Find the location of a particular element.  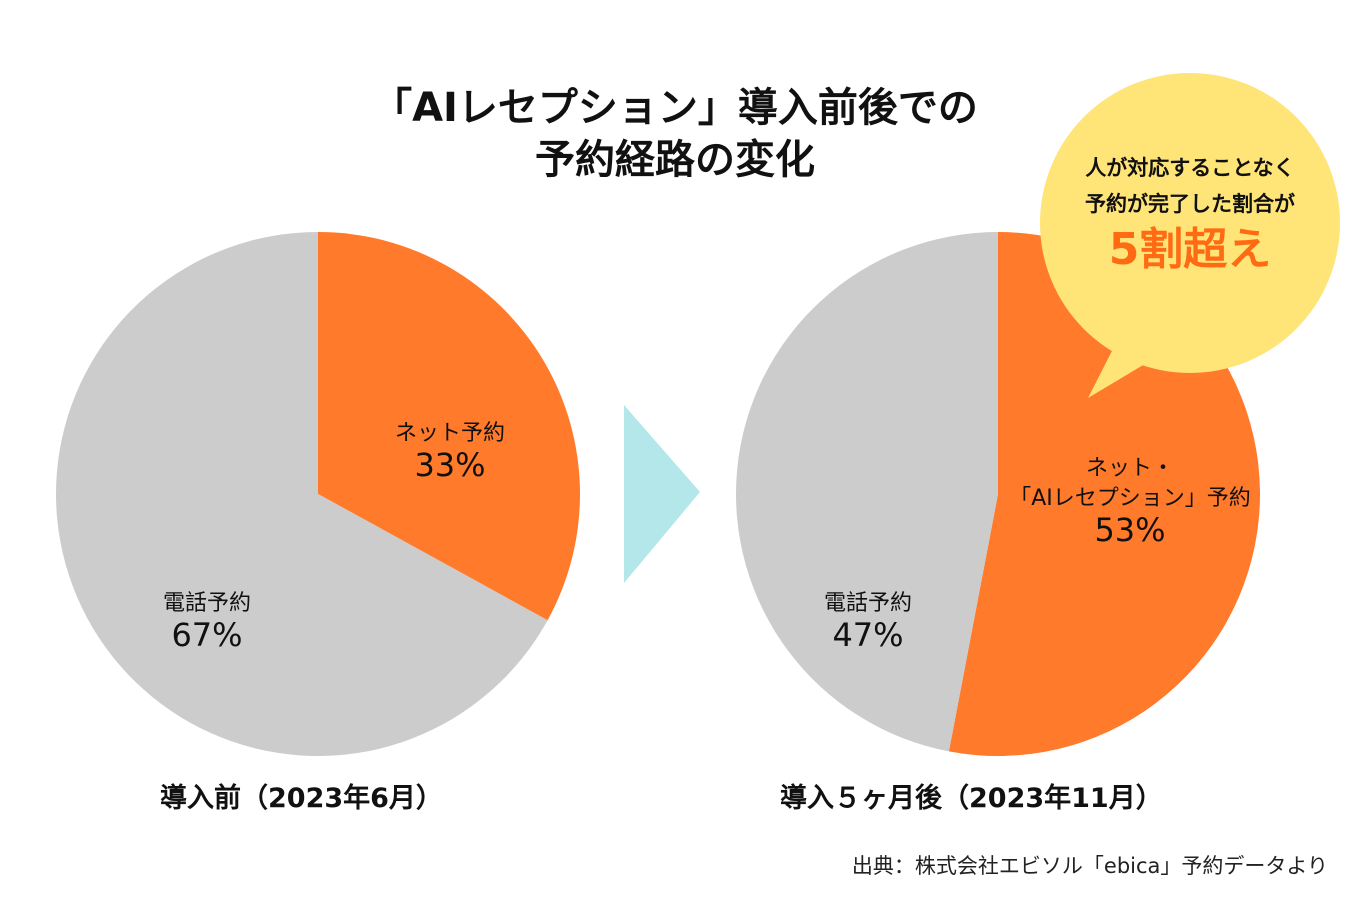

chart-title-line1: 「AIレセプション」導入前後での is located at coordinates (675, 108).